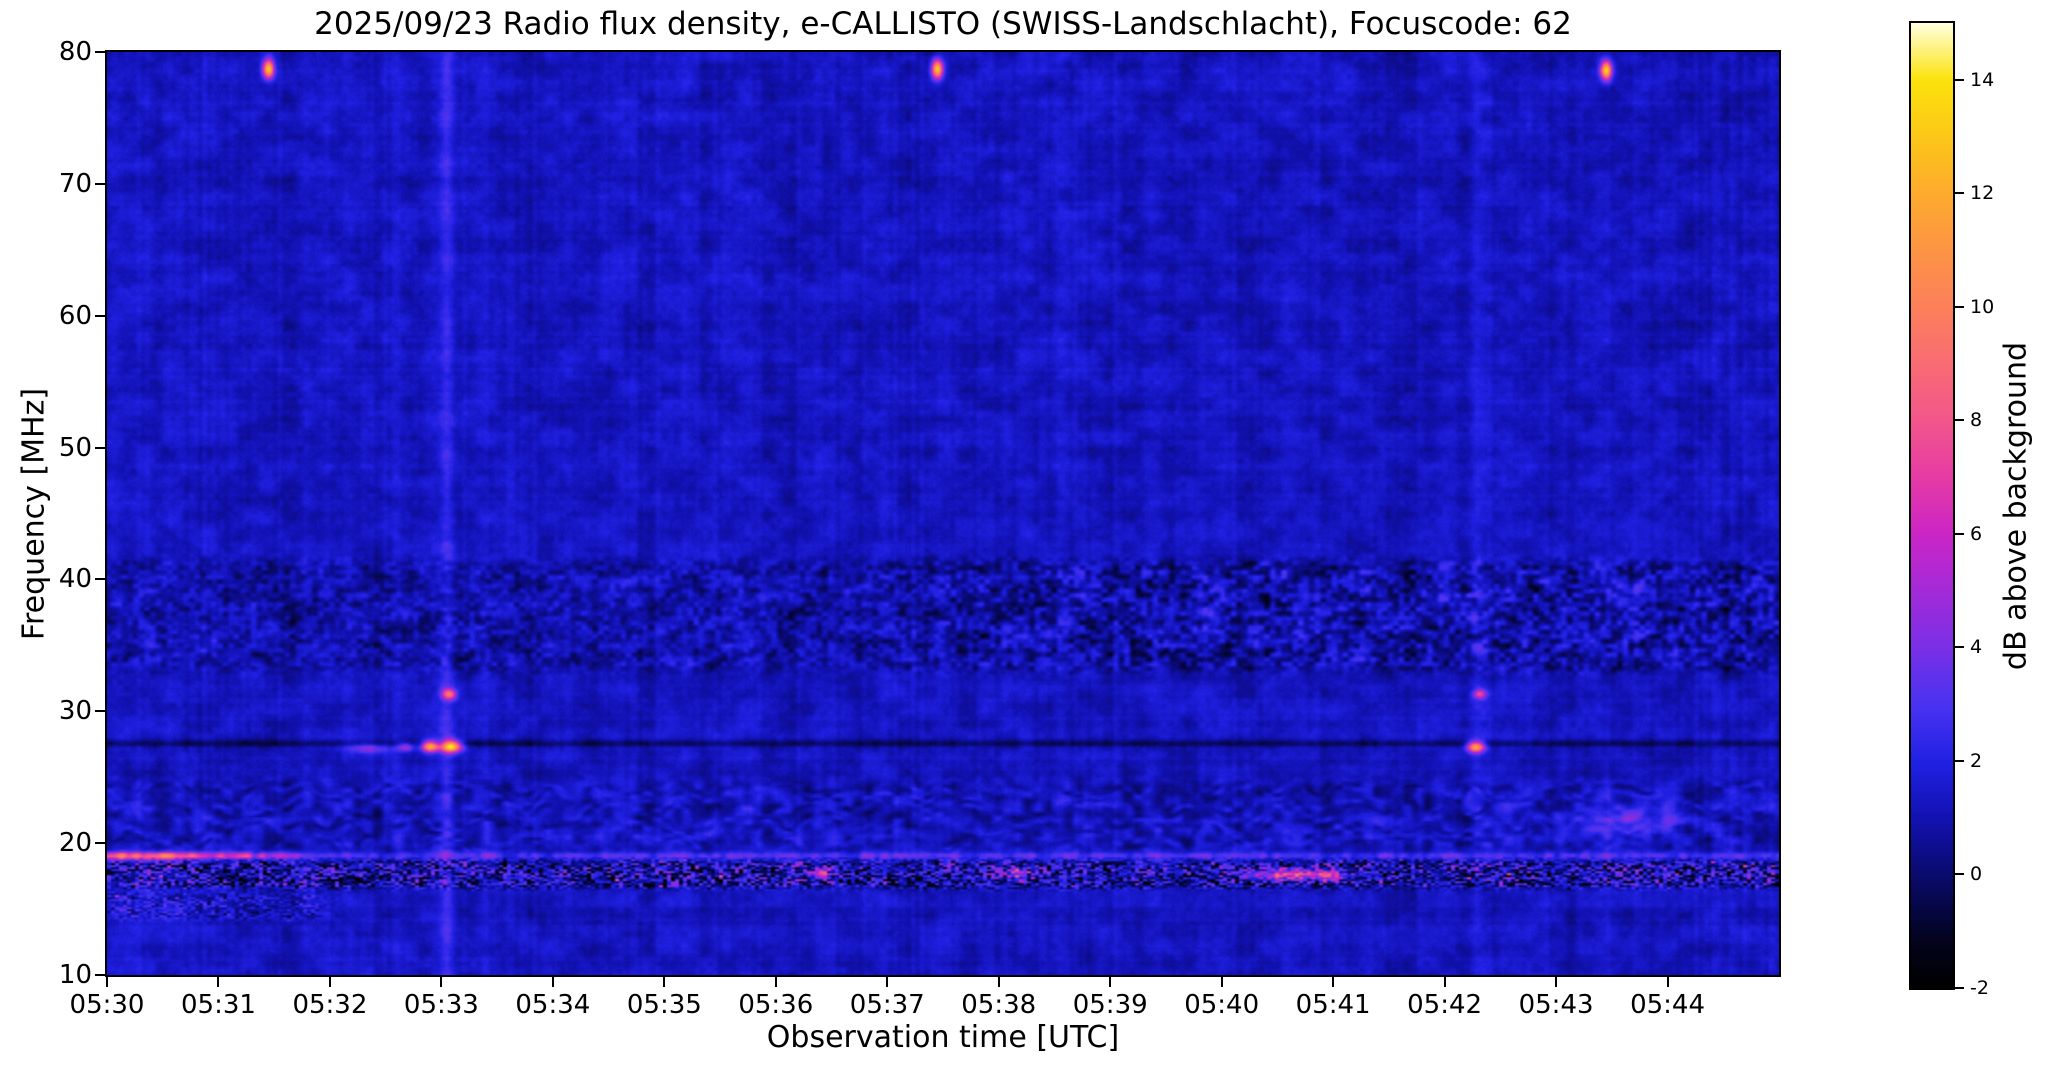 Image resolution: width=2047 pixels, height=1067 pixels. What do you see at coordinates (1556, 1005) in the screenshot?
I see `x-tick-label: 05:43` at bounding box center [1556, 1005].